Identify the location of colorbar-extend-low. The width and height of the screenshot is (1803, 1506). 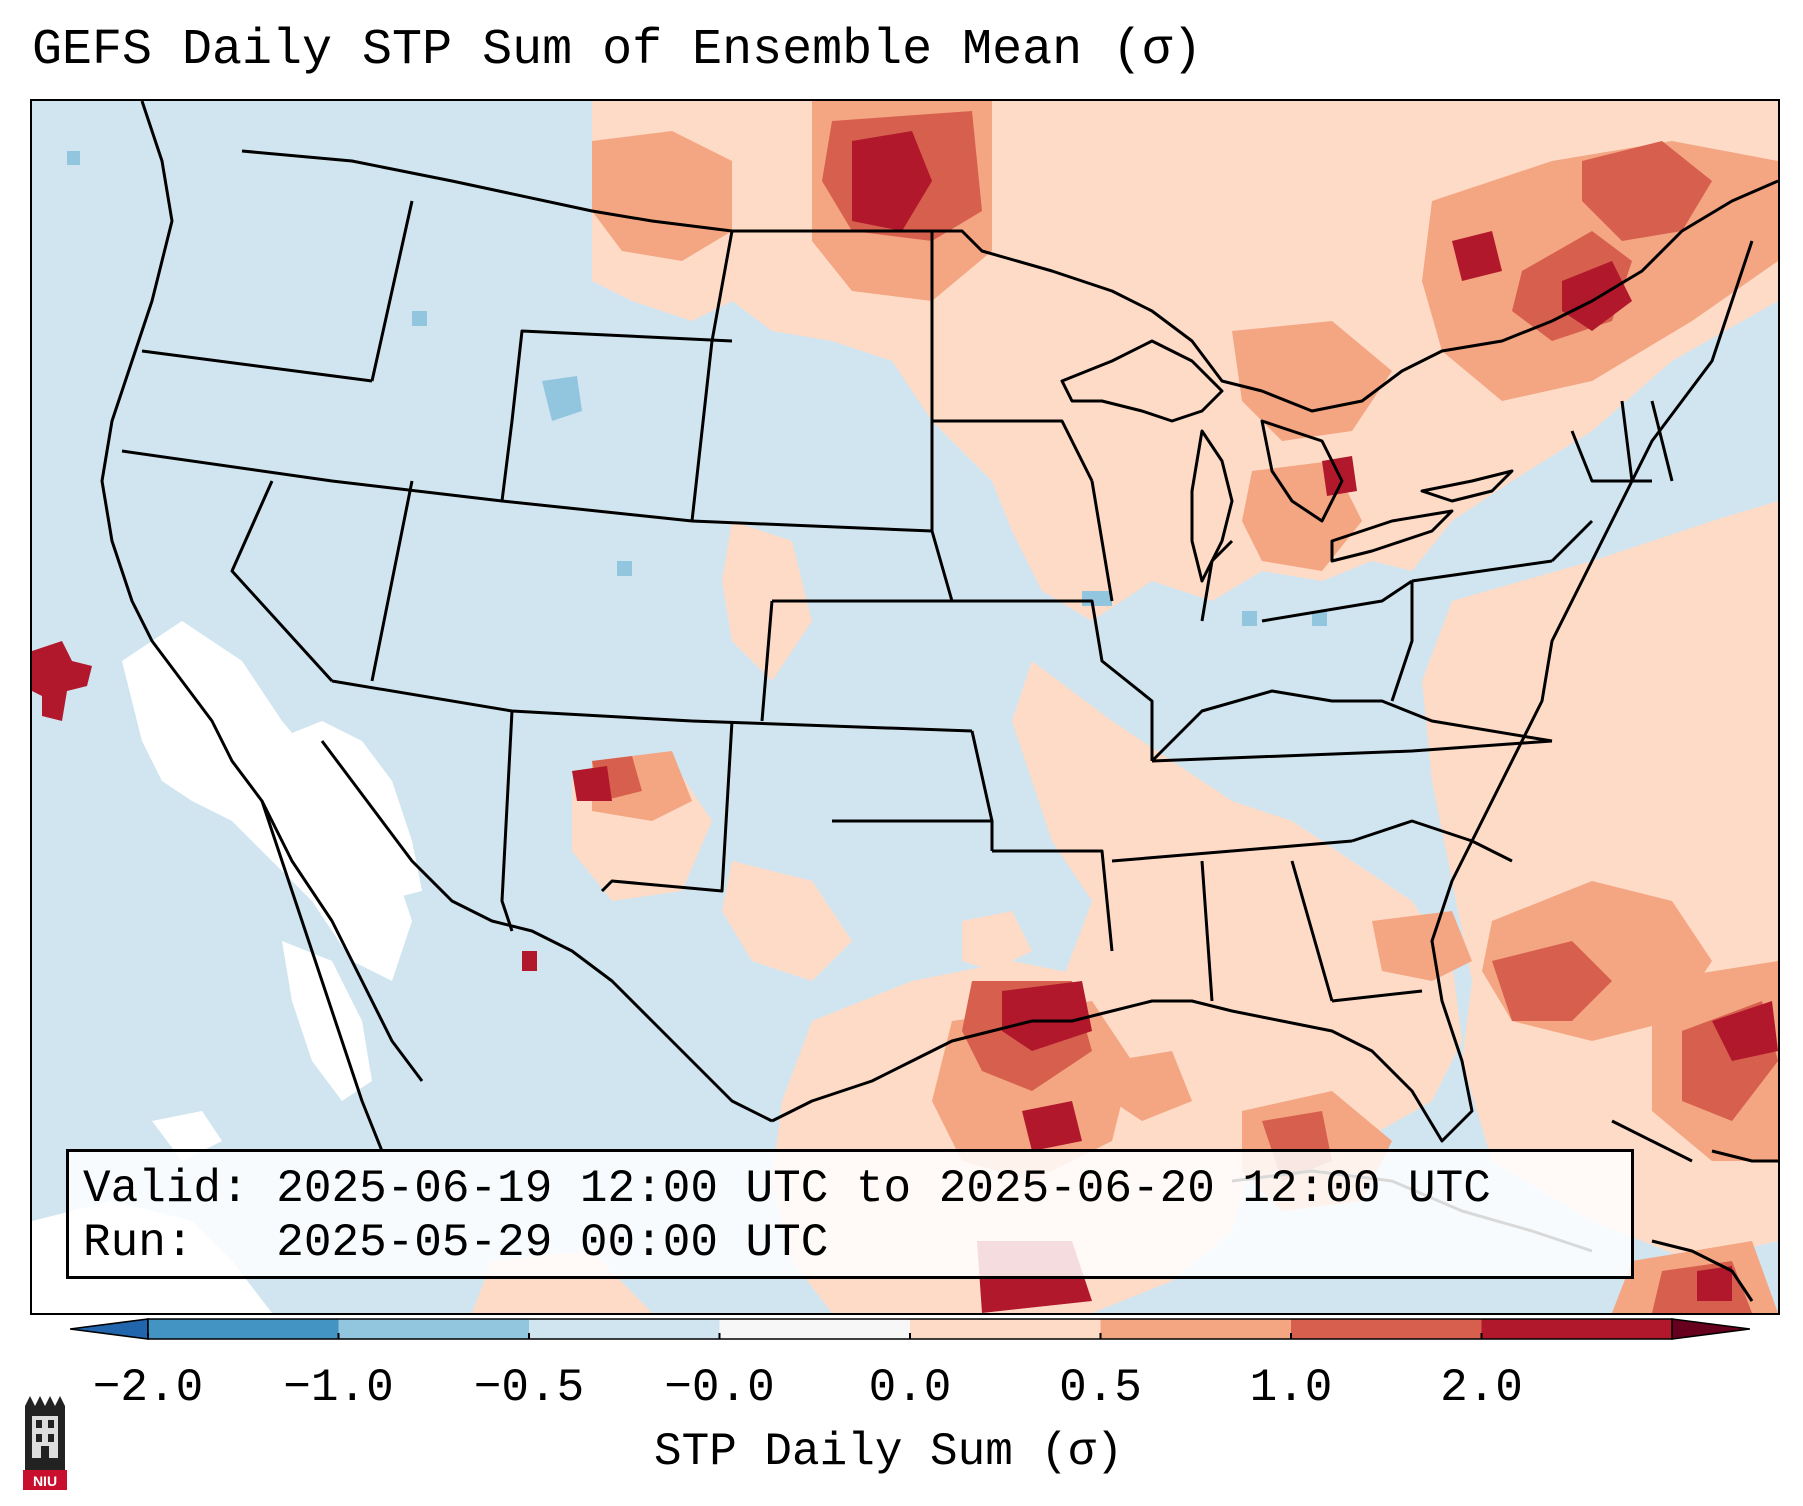
(109, 1329).